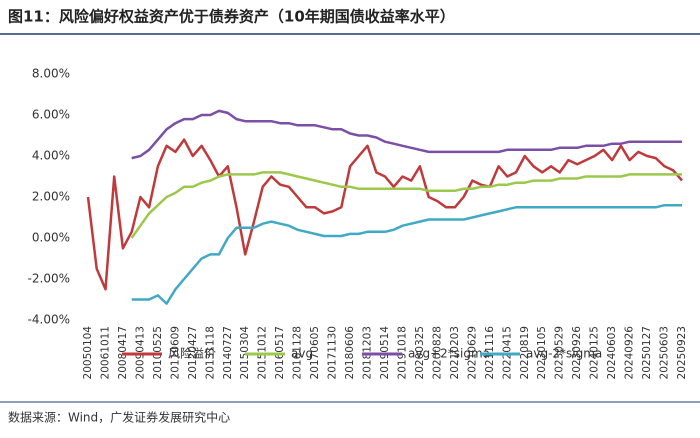 The width and height of the screenshot is (700, 438). I want to click on x-tick-label: 20240125, so click(595, 352).